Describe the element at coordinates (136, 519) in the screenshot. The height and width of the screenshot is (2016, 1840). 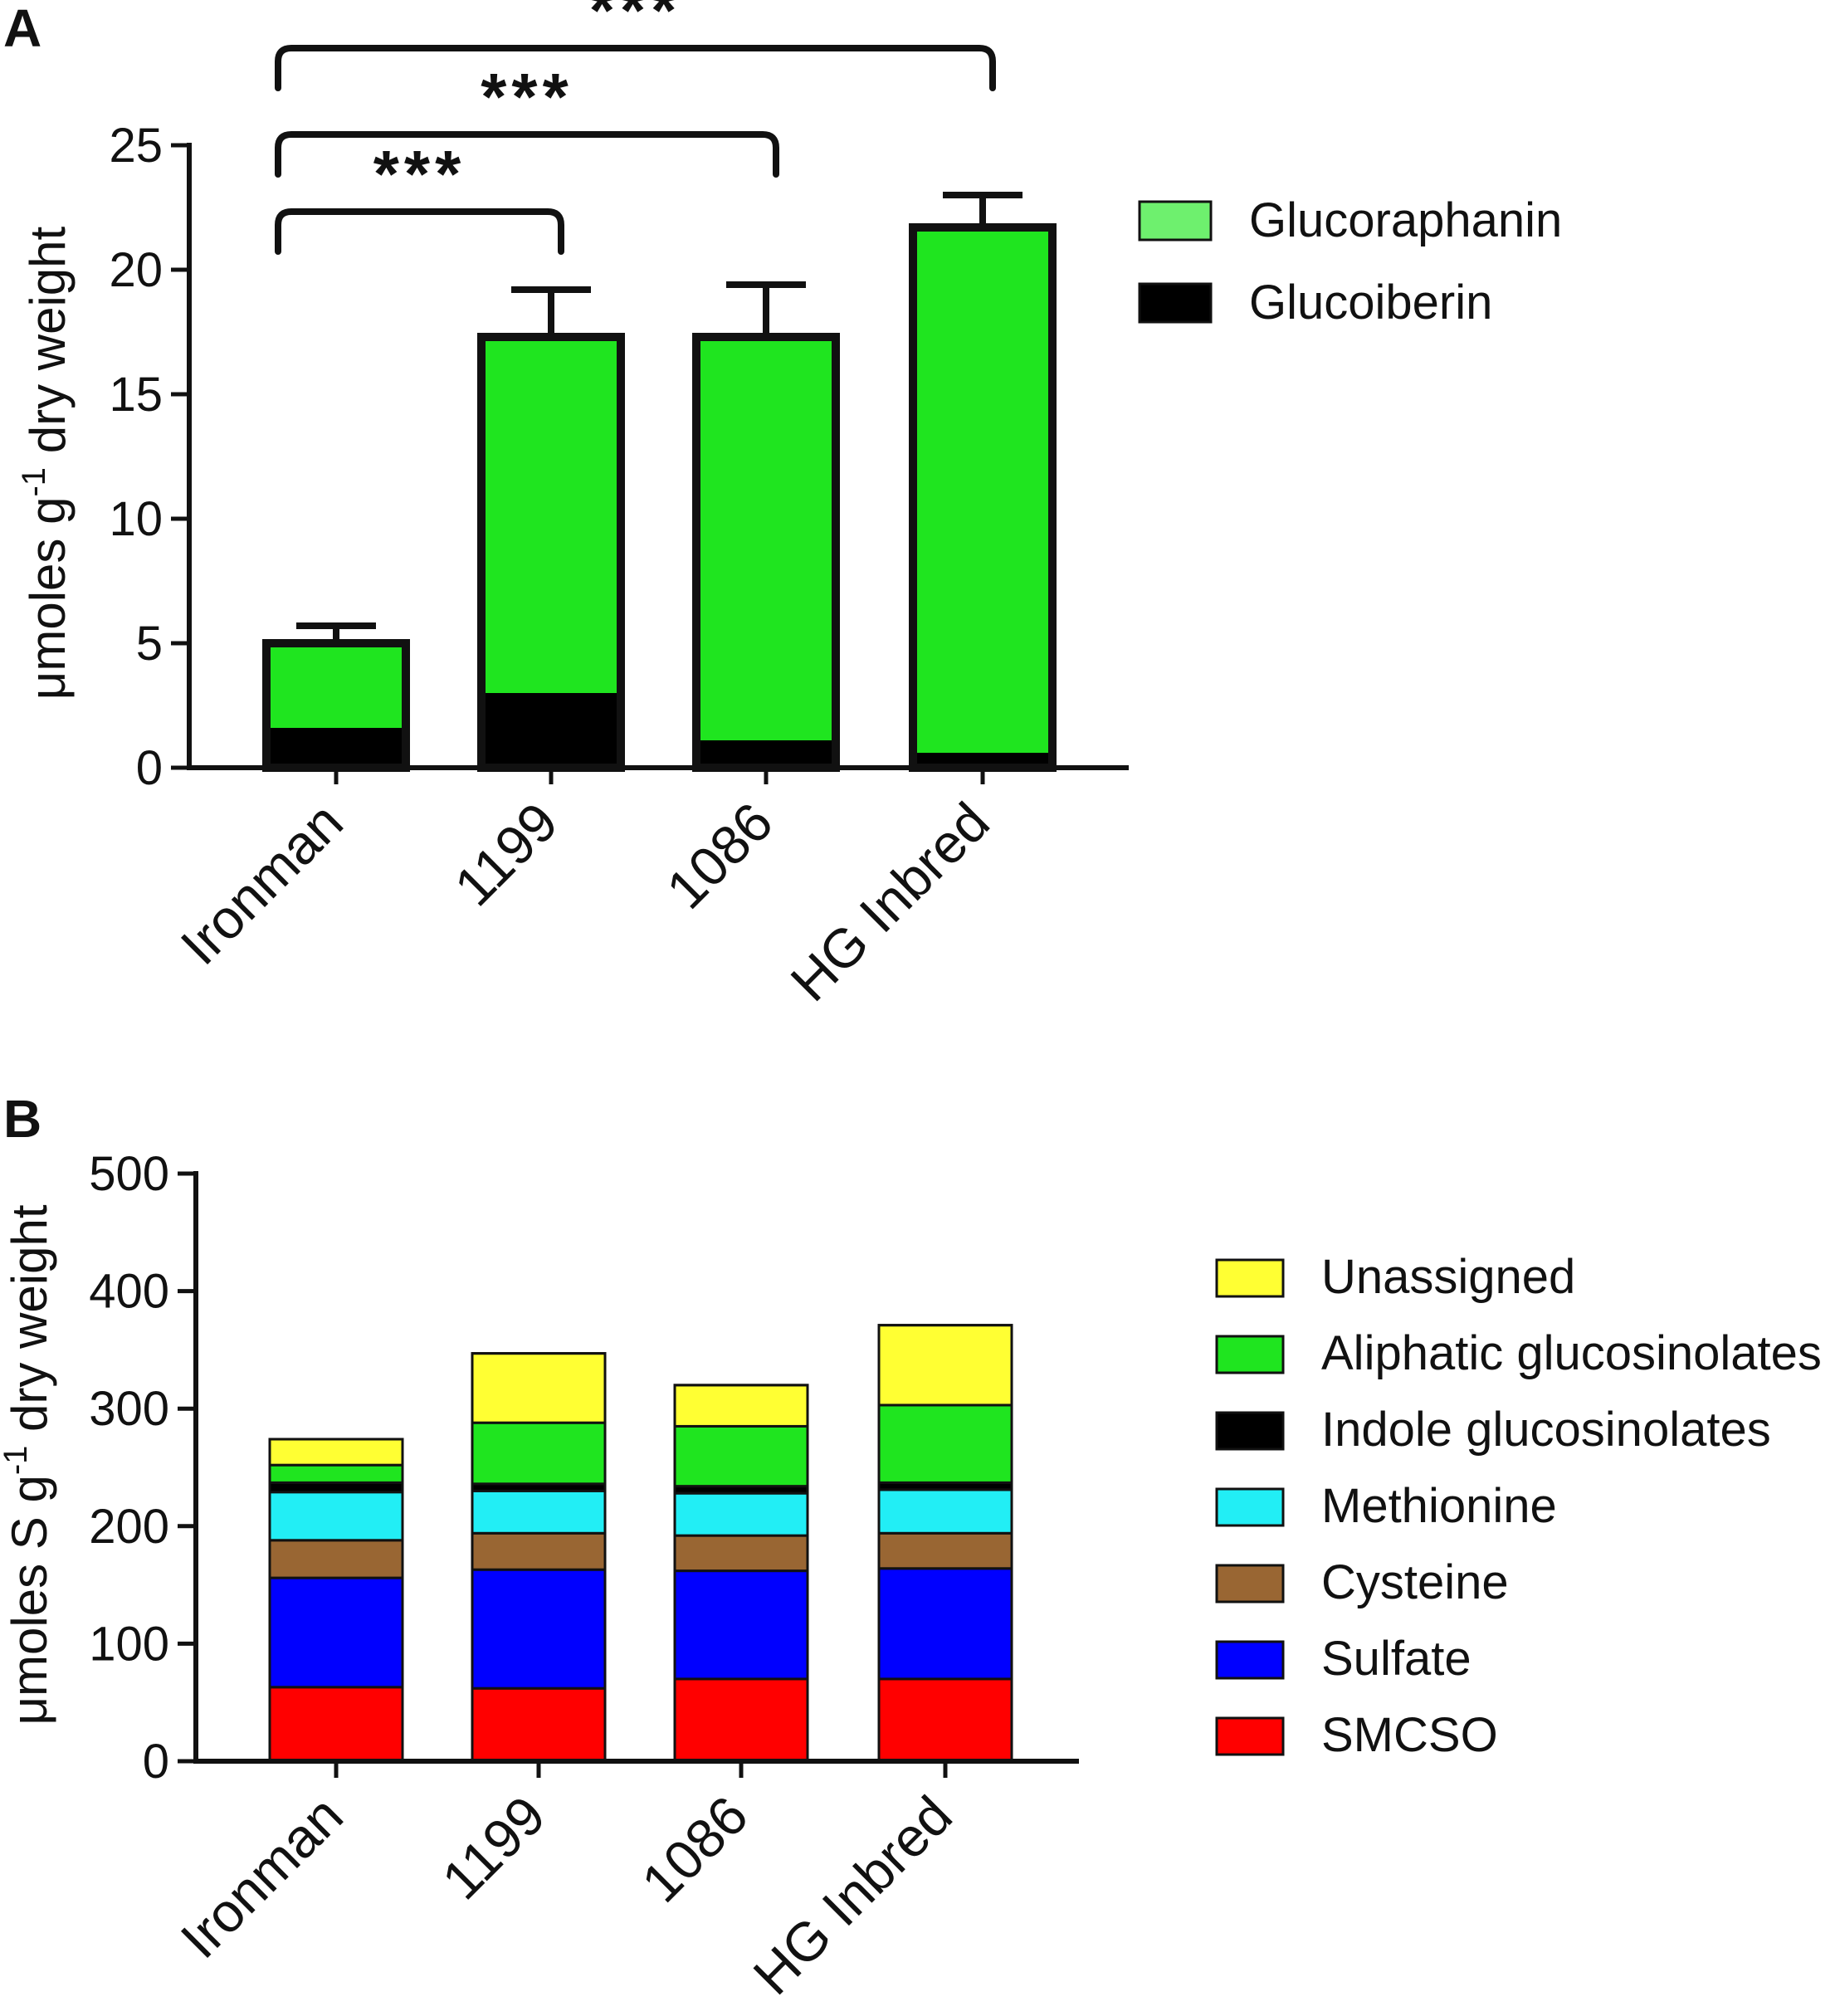
I see `y-tick-label-10: 10` at that location.